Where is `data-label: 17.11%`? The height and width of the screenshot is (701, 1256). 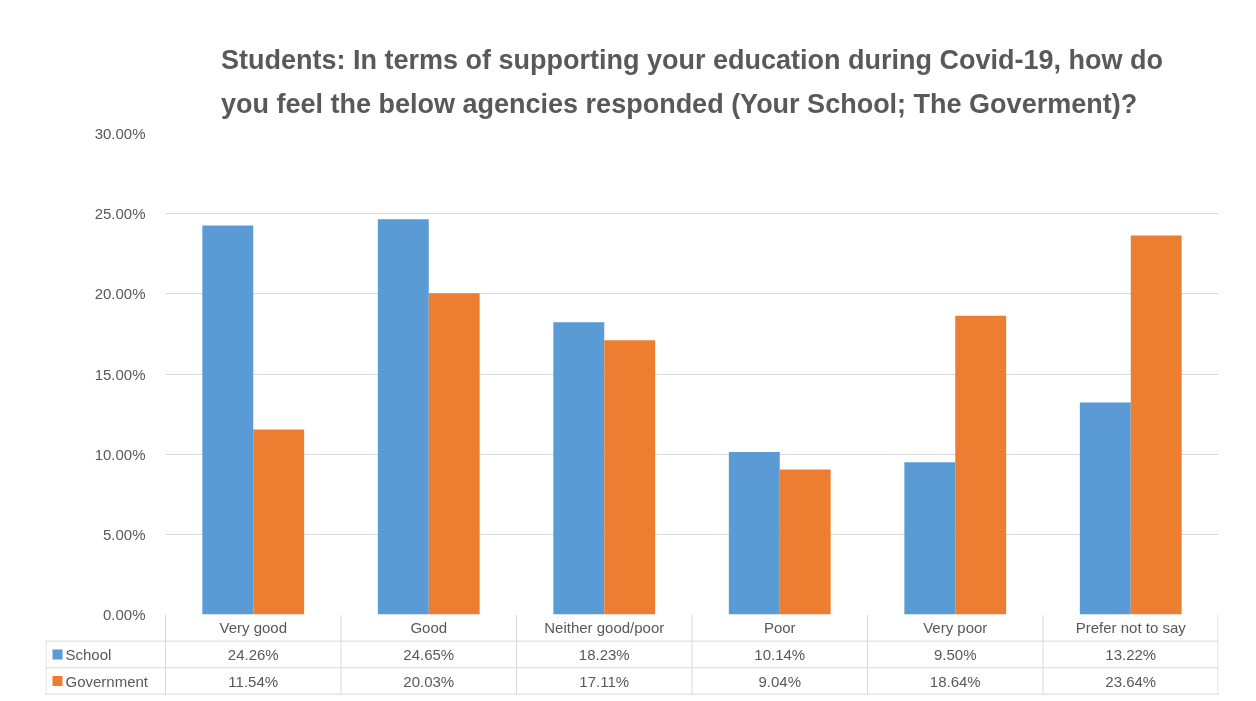 data-label: 17.11% is located at coordinates (604, 681).